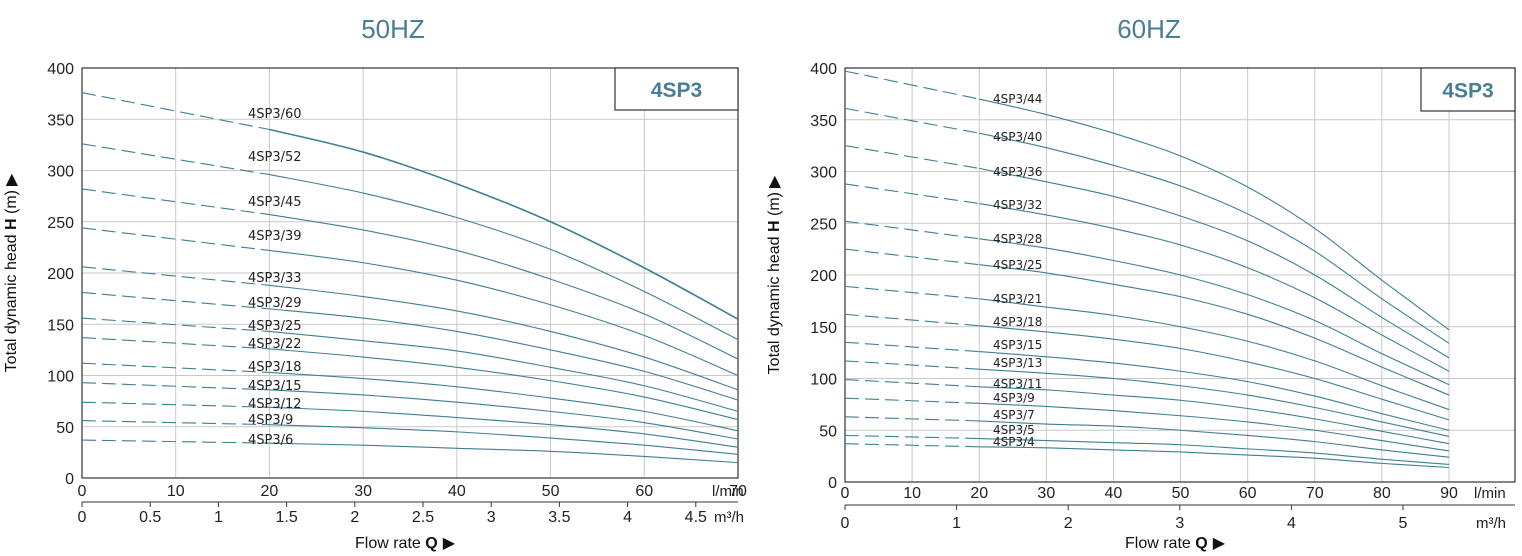 Image resolution: width=1522 pixels, height=556 pixels. What do you see at coordinates (1175, 543) in the screenshot?
I see `x-axis-title: Flow rate Q ▶` at bounding box center [1175, 543].